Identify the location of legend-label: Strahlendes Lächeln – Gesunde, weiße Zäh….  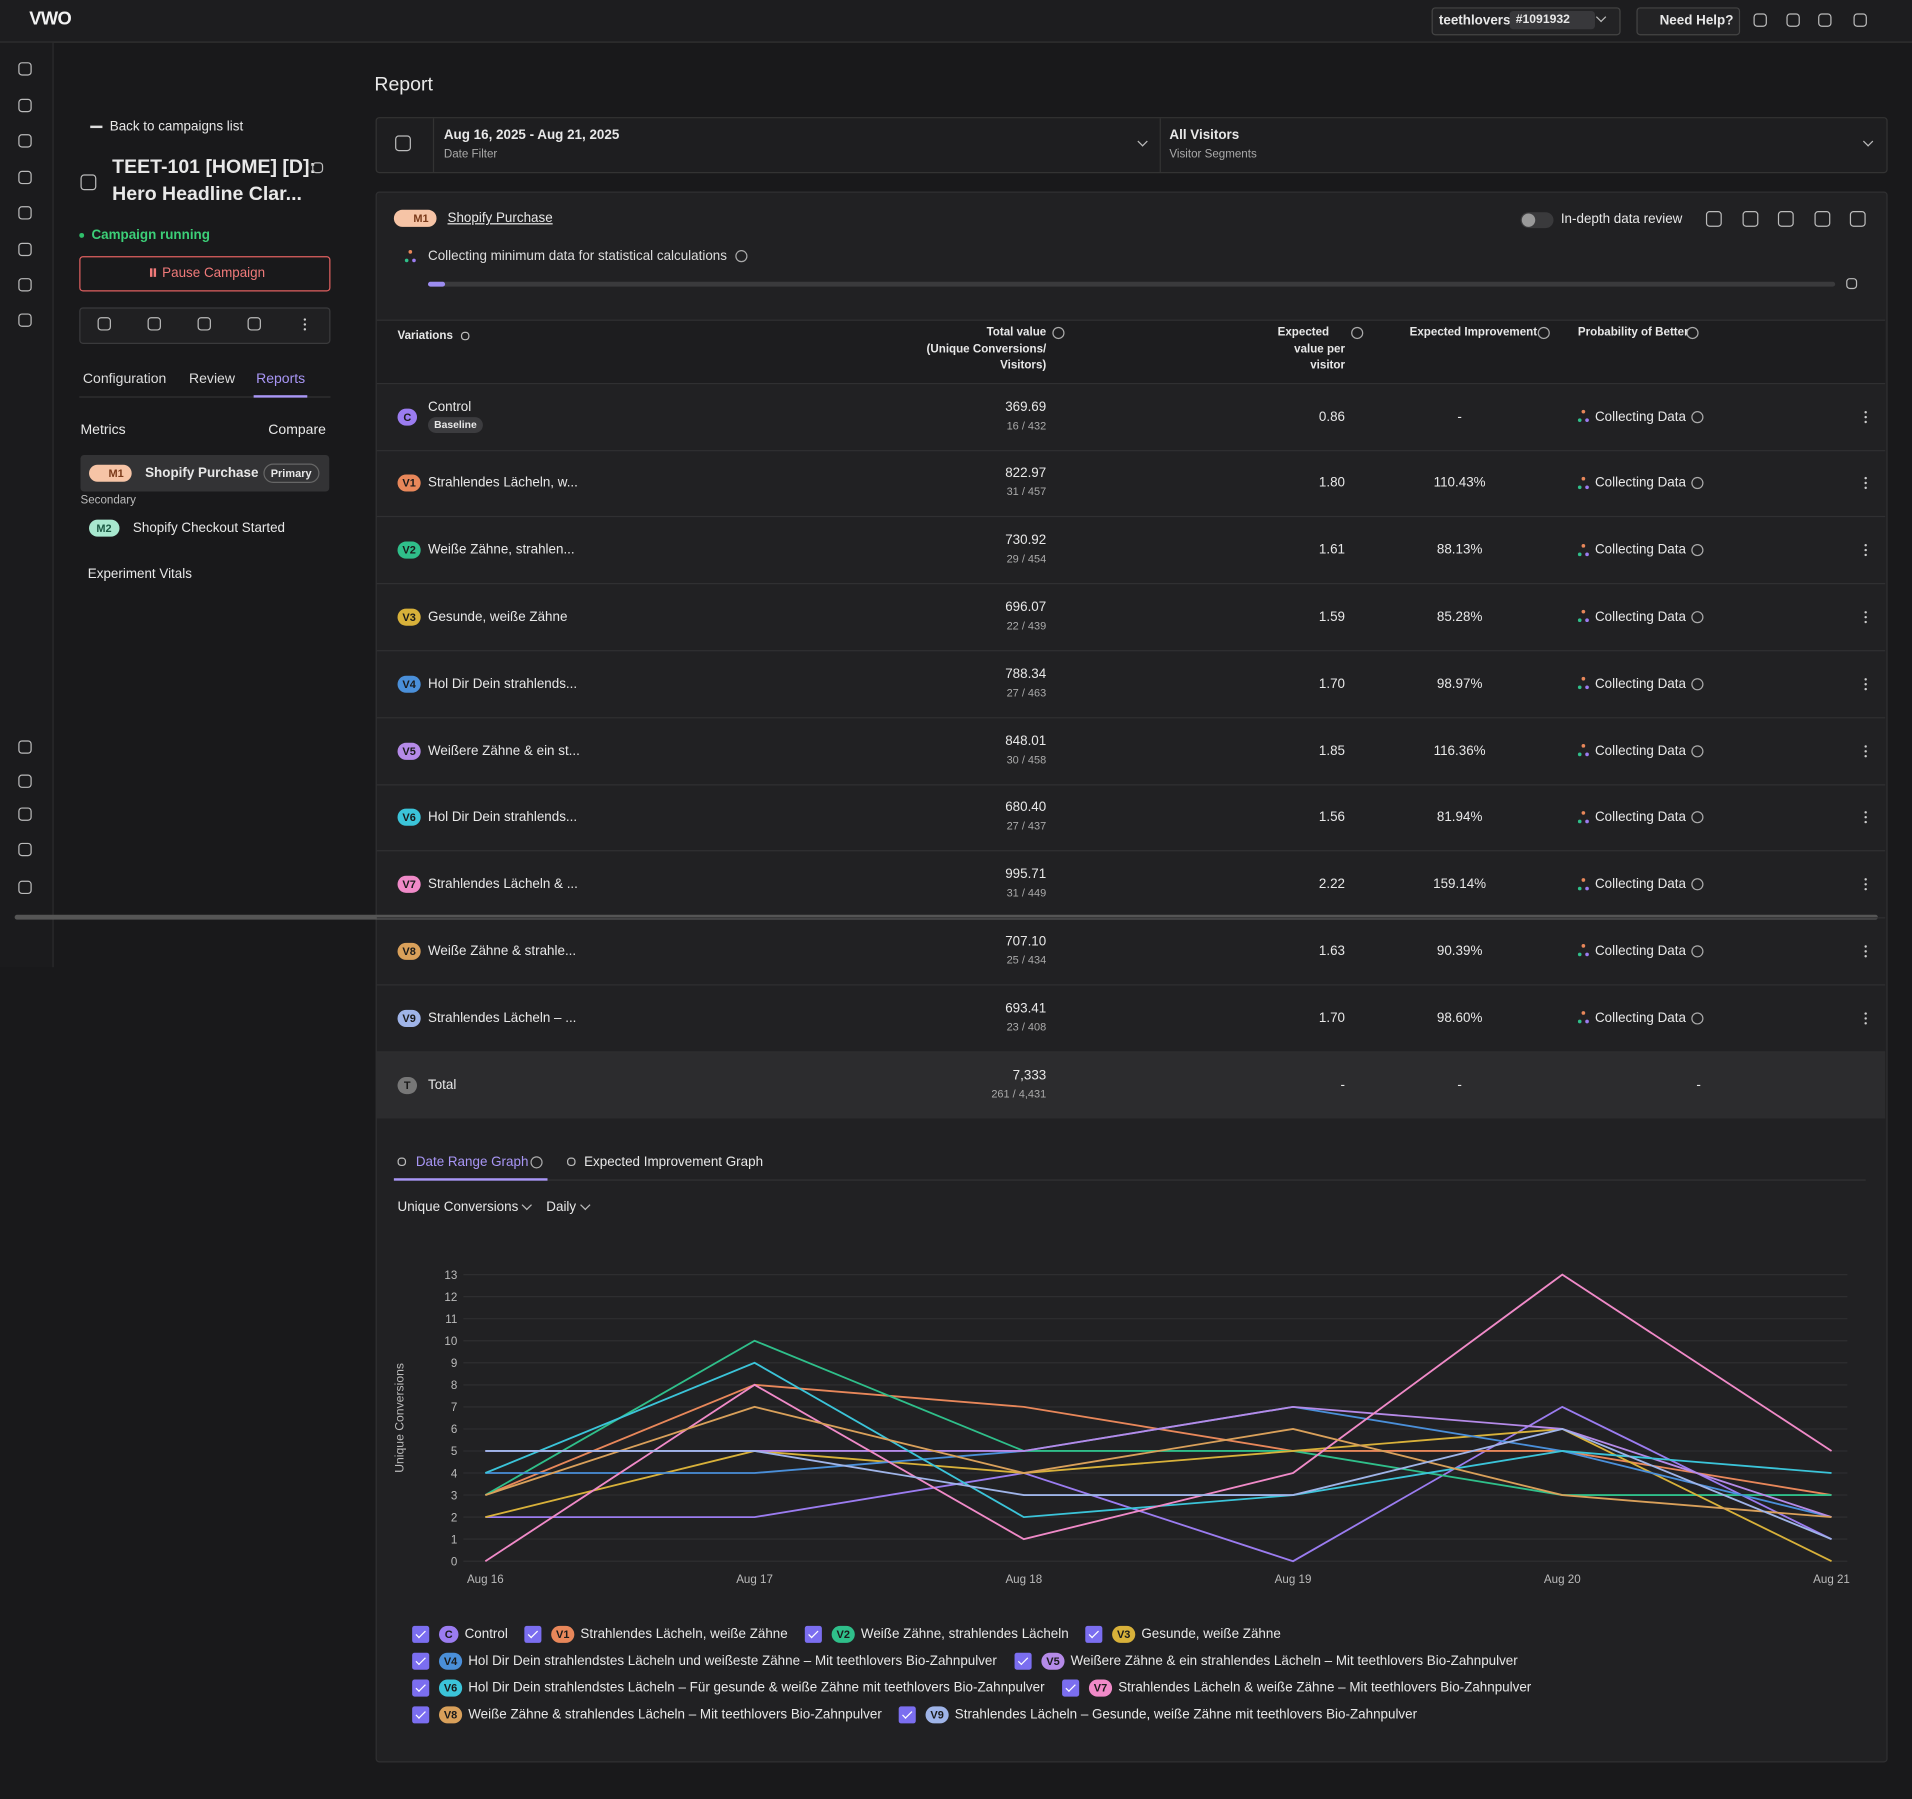
(1186, 1715).